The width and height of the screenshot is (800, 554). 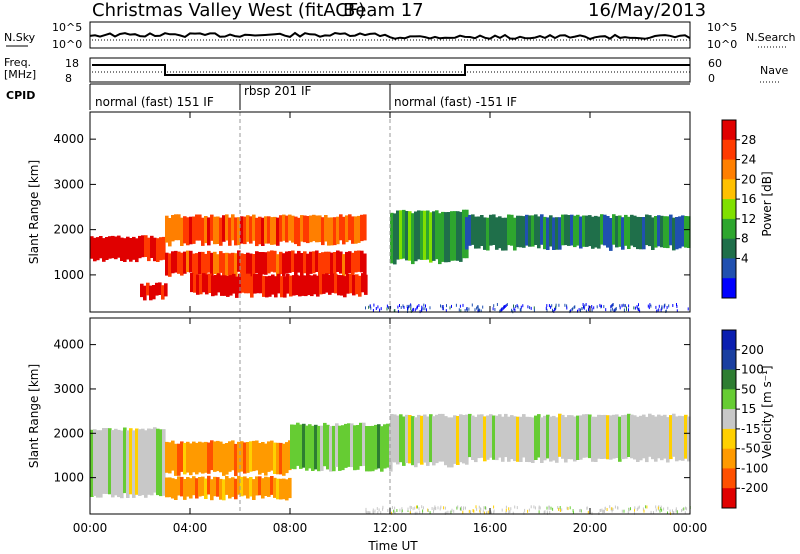 What do you see at coordinates (20, 37) in the screenshot?
I see `nsky-label: N.Sky` at bounding box center [20, 37].